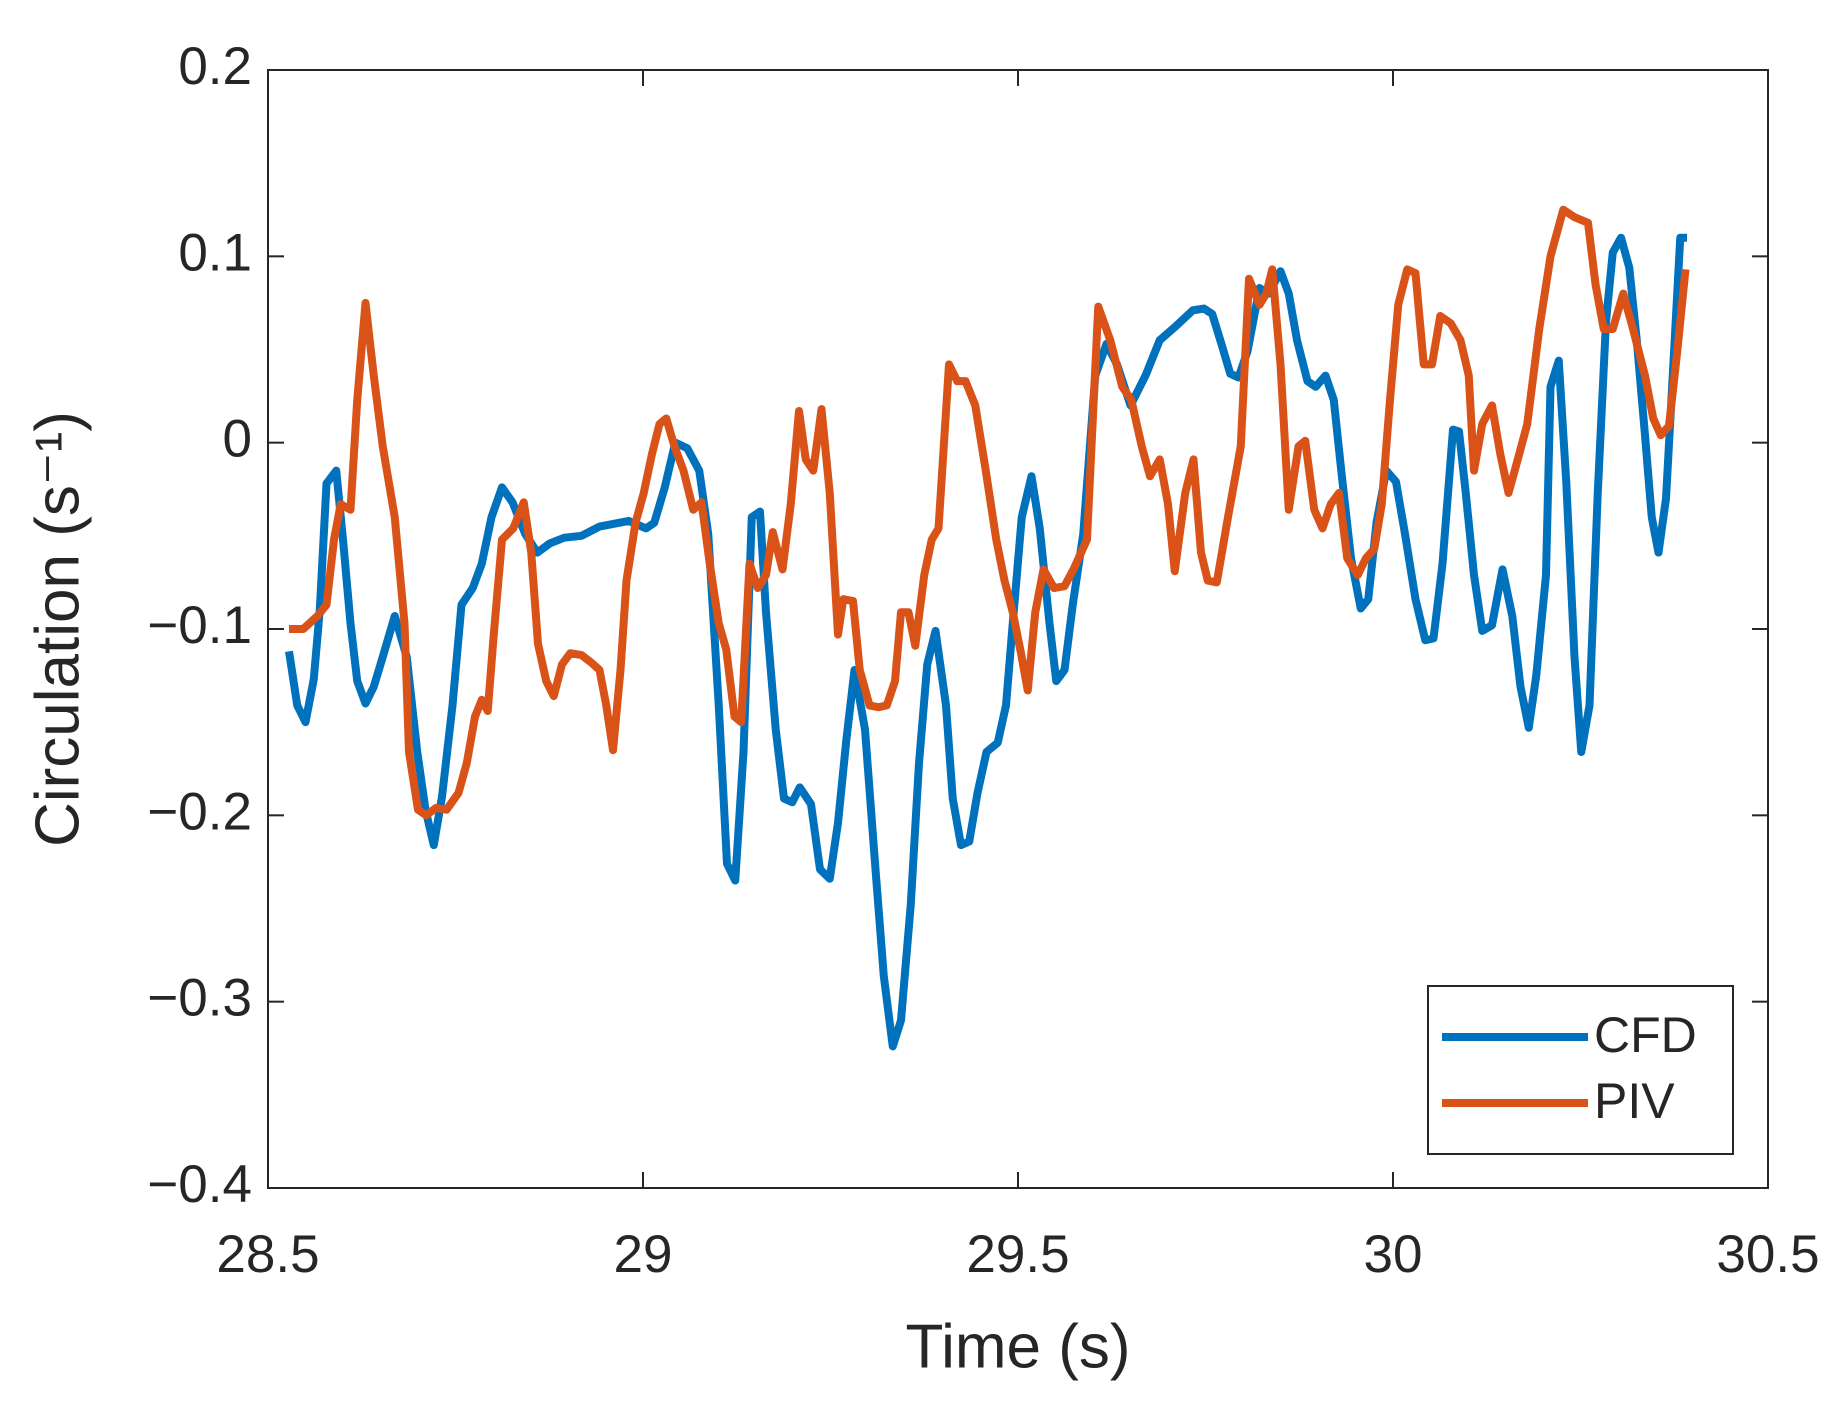 This screenshot has height=1401, width=1833. I want to click on y-tick-label: −0.4, so click(199, 1184).